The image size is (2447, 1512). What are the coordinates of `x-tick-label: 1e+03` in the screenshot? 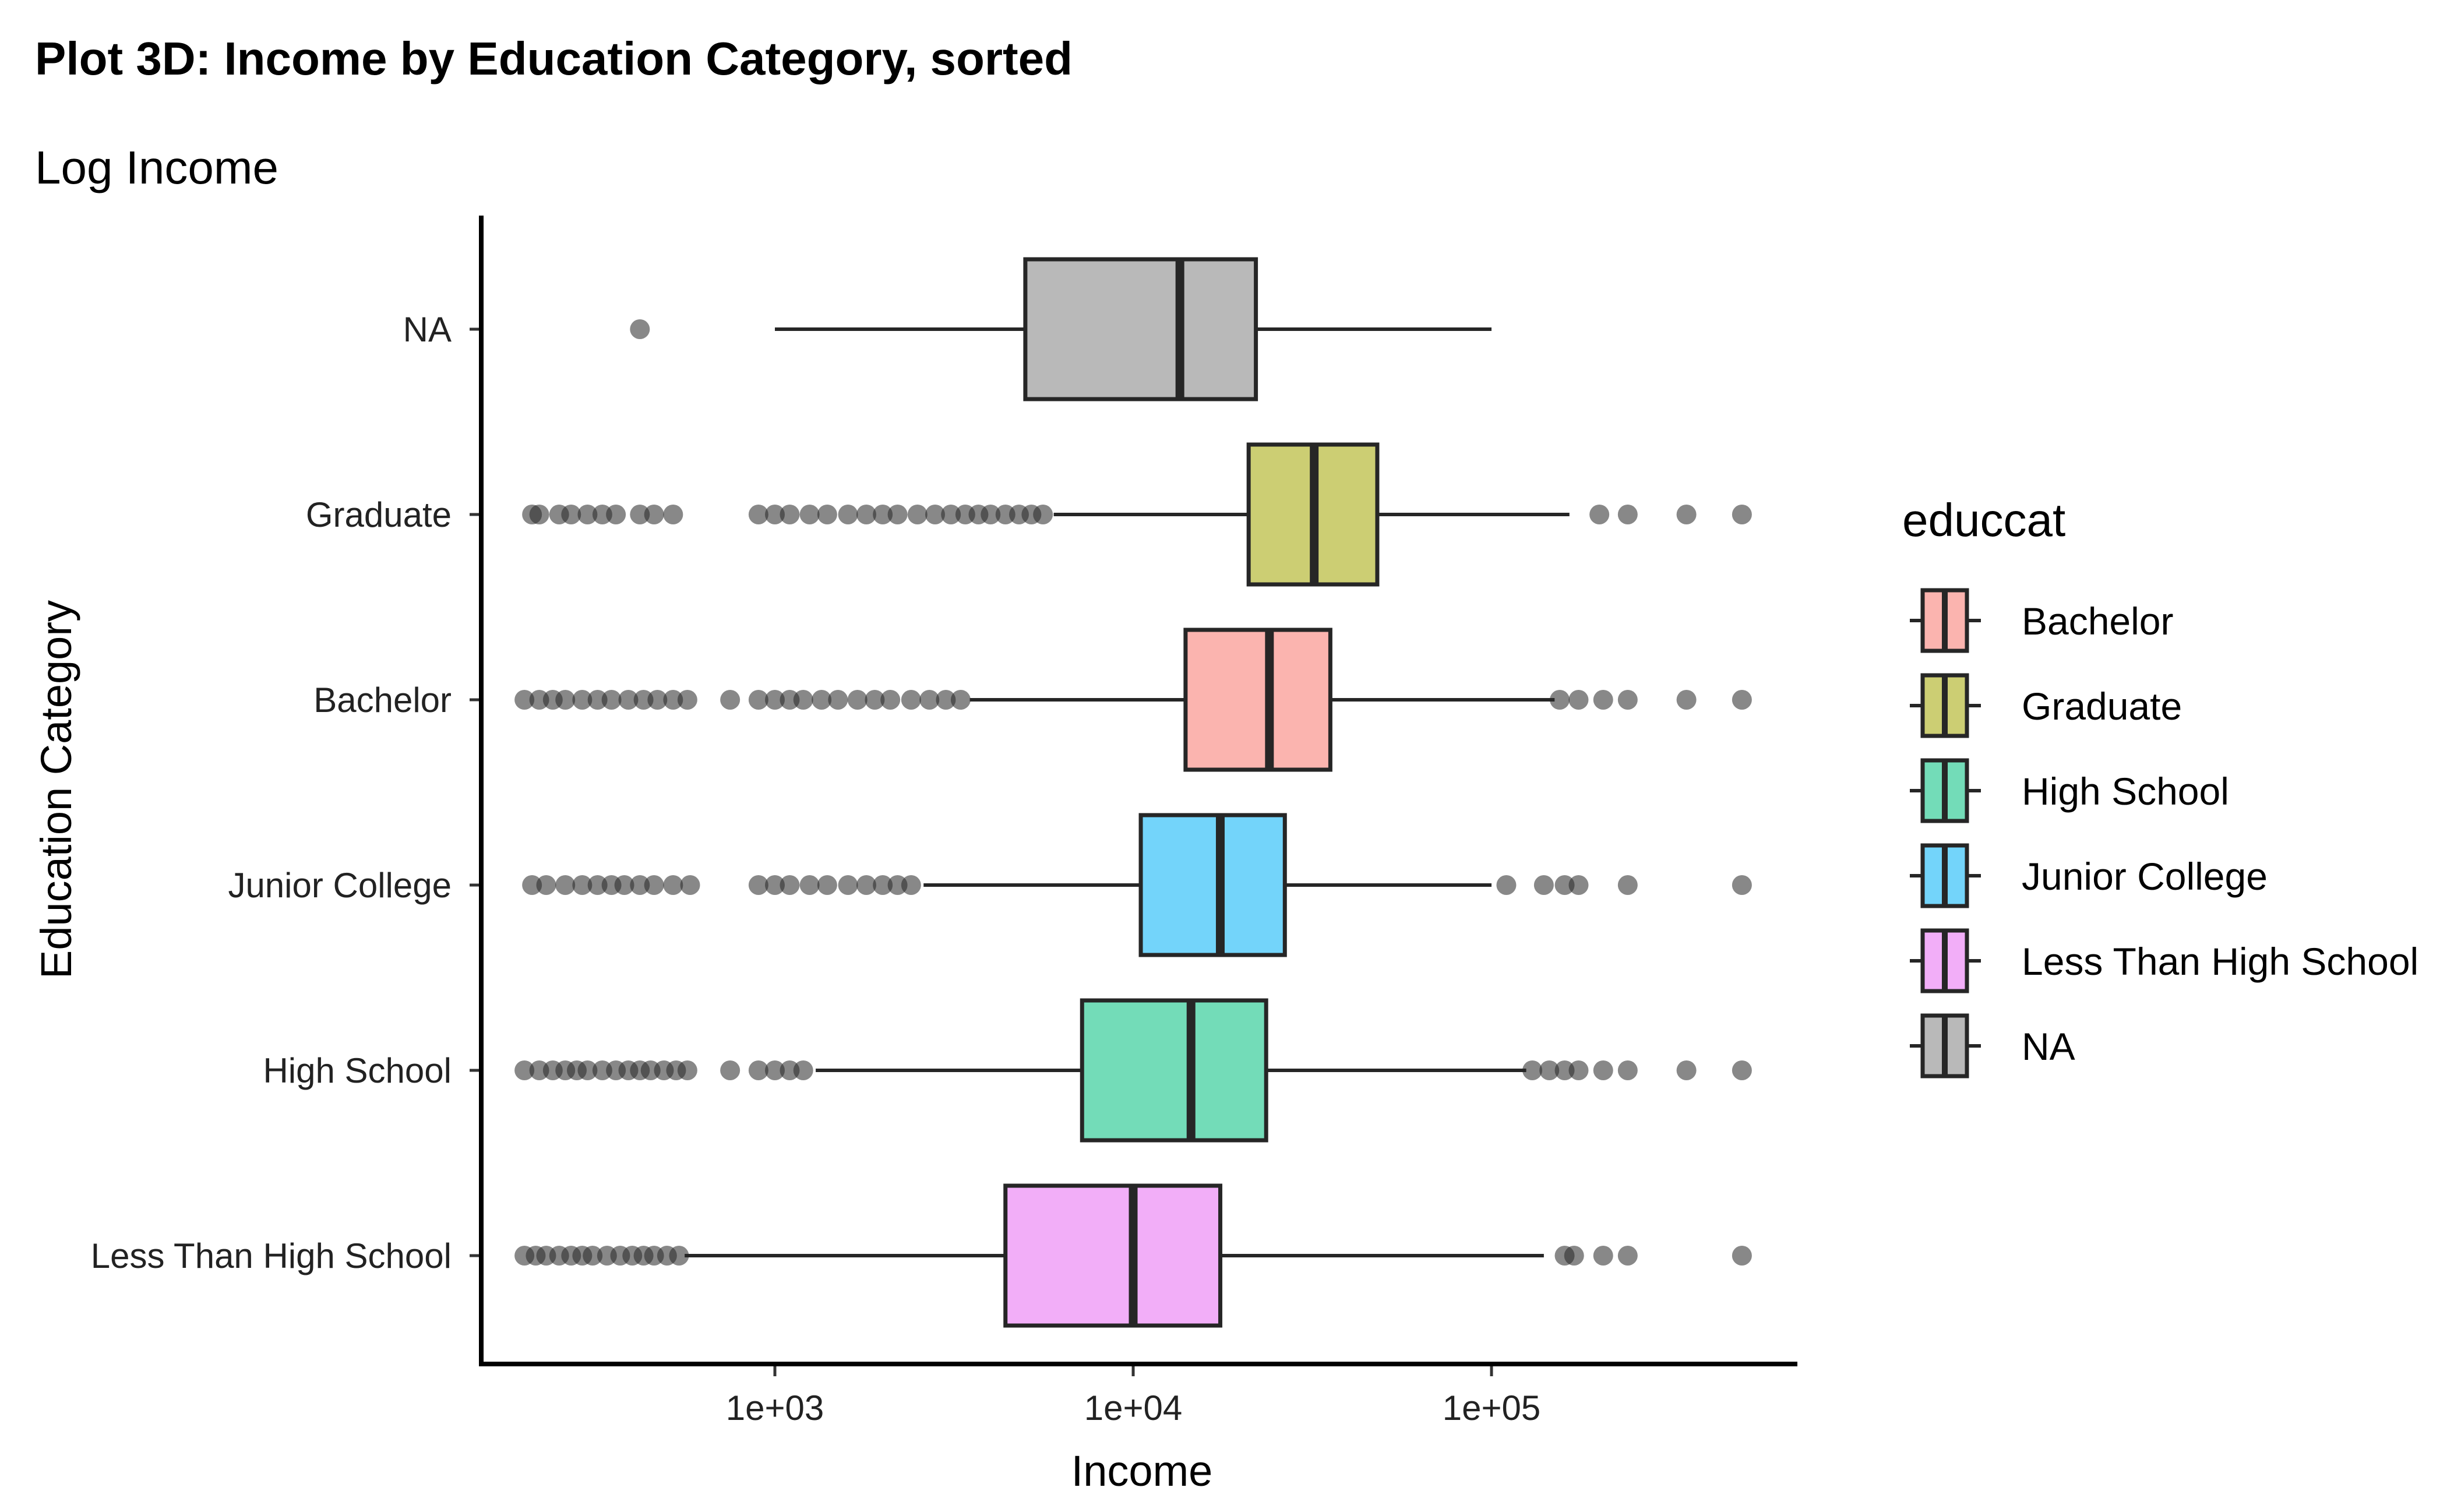 It's located at (775, 1408).